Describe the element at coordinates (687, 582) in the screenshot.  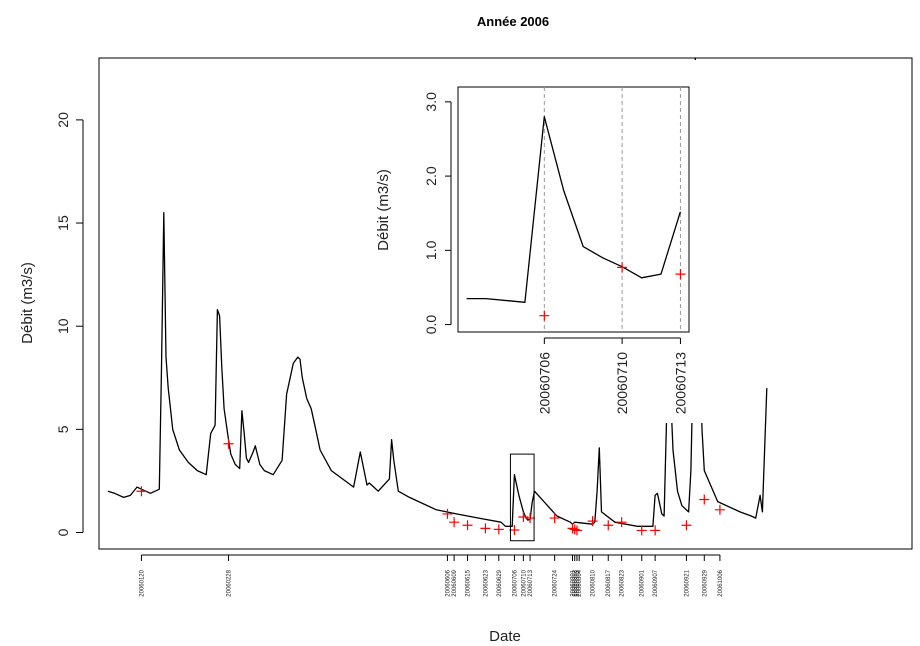
I see `main-x-tick-label: 20060921` at that location.